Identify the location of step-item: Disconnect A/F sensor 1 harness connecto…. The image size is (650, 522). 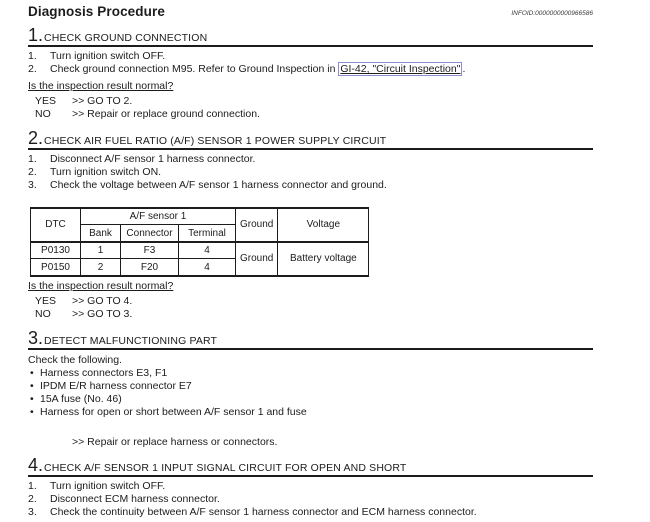
(142, 159).